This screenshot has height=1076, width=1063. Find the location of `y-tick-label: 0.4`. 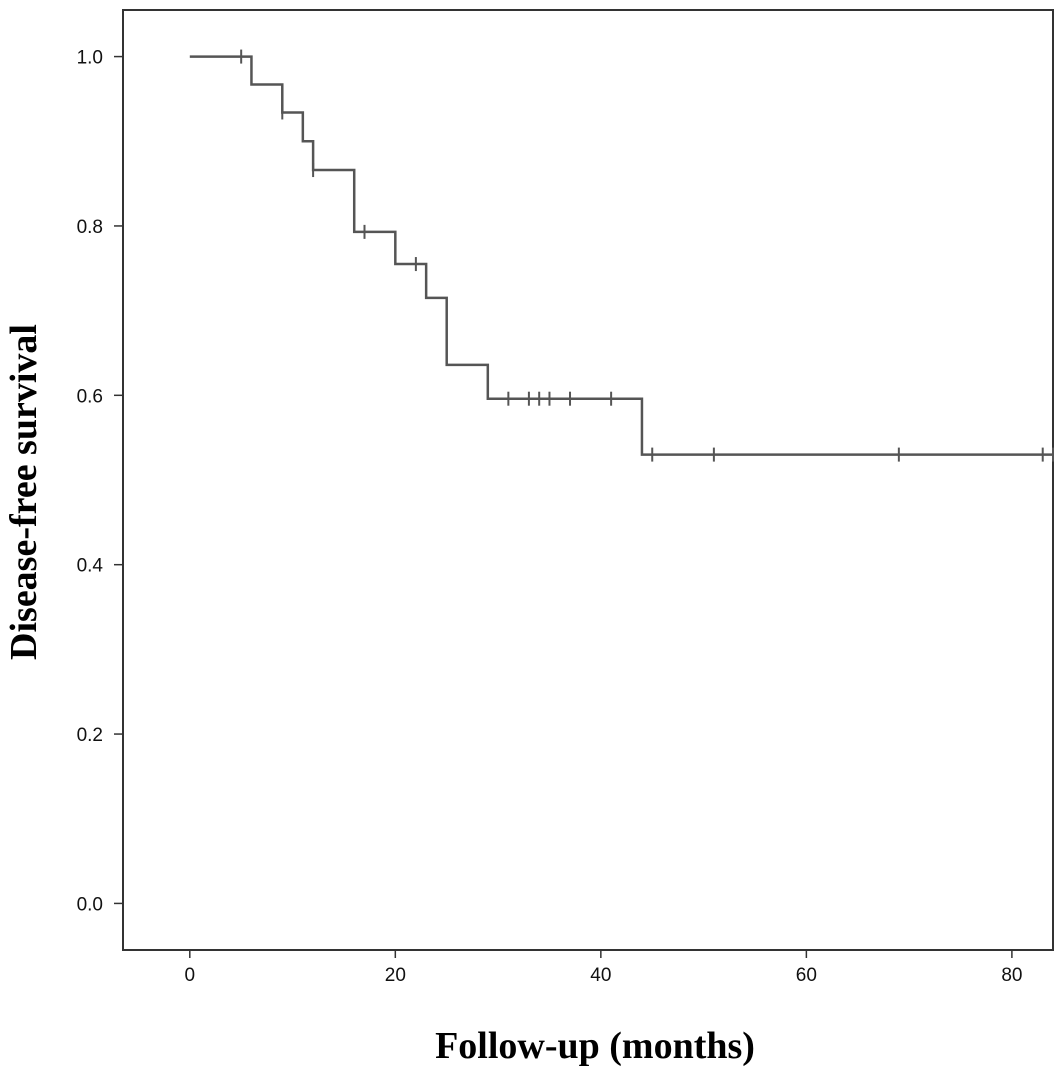

y-tick-label: 0.4 is located at coordinates (90, 566).